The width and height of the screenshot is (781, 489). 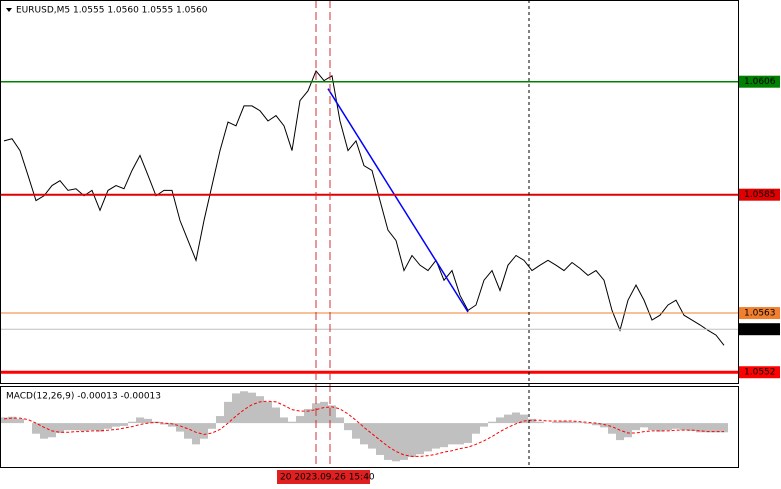 I want to click on level-label: 1.0563, so click(x=760, y=314).